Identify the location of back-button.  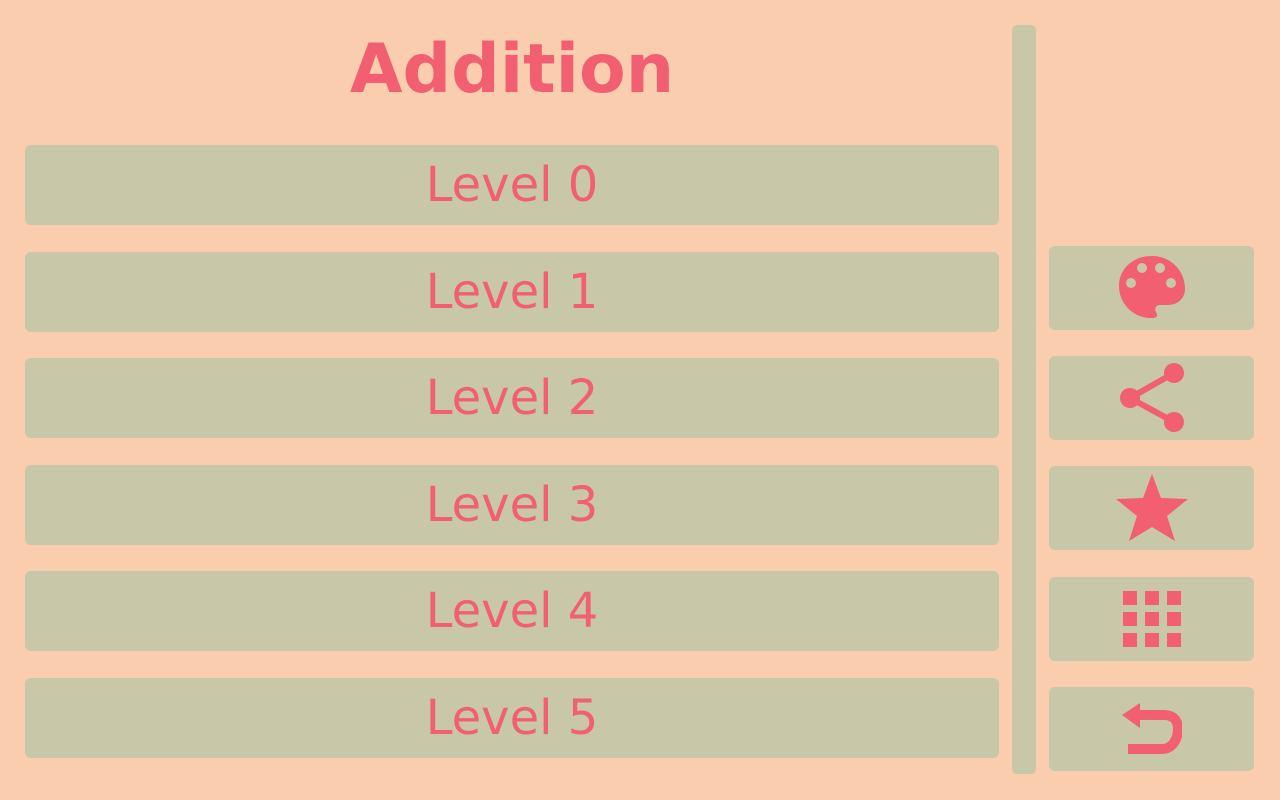
(1151, 729).